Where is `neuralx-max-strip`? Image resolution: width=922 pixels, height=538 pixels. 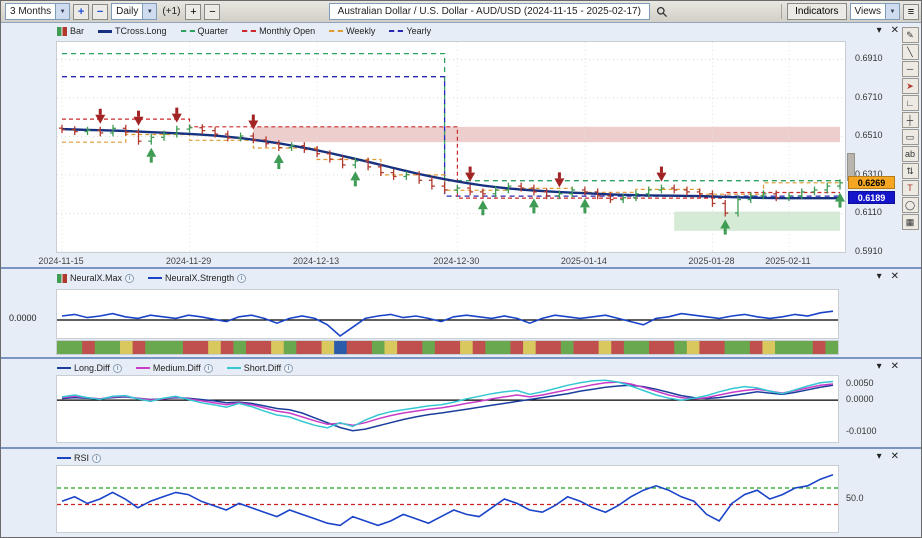 neuralx-max-strip is located at coordinates (447, 347).